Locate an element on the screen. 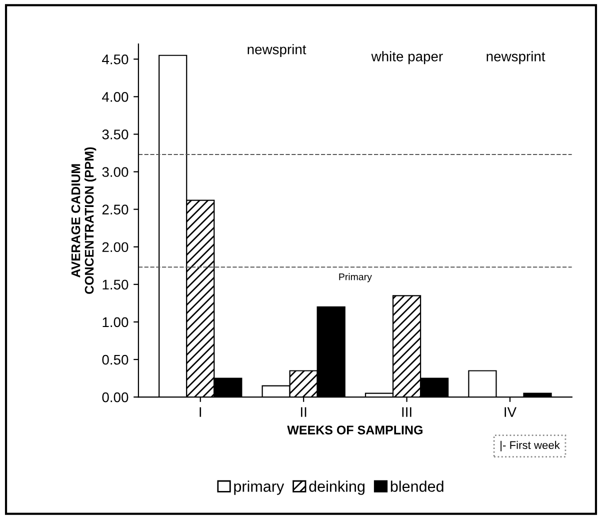 This screenshot has height=519, width=602. y-tick-label: 1.50 is located at coordinates (115, 285).